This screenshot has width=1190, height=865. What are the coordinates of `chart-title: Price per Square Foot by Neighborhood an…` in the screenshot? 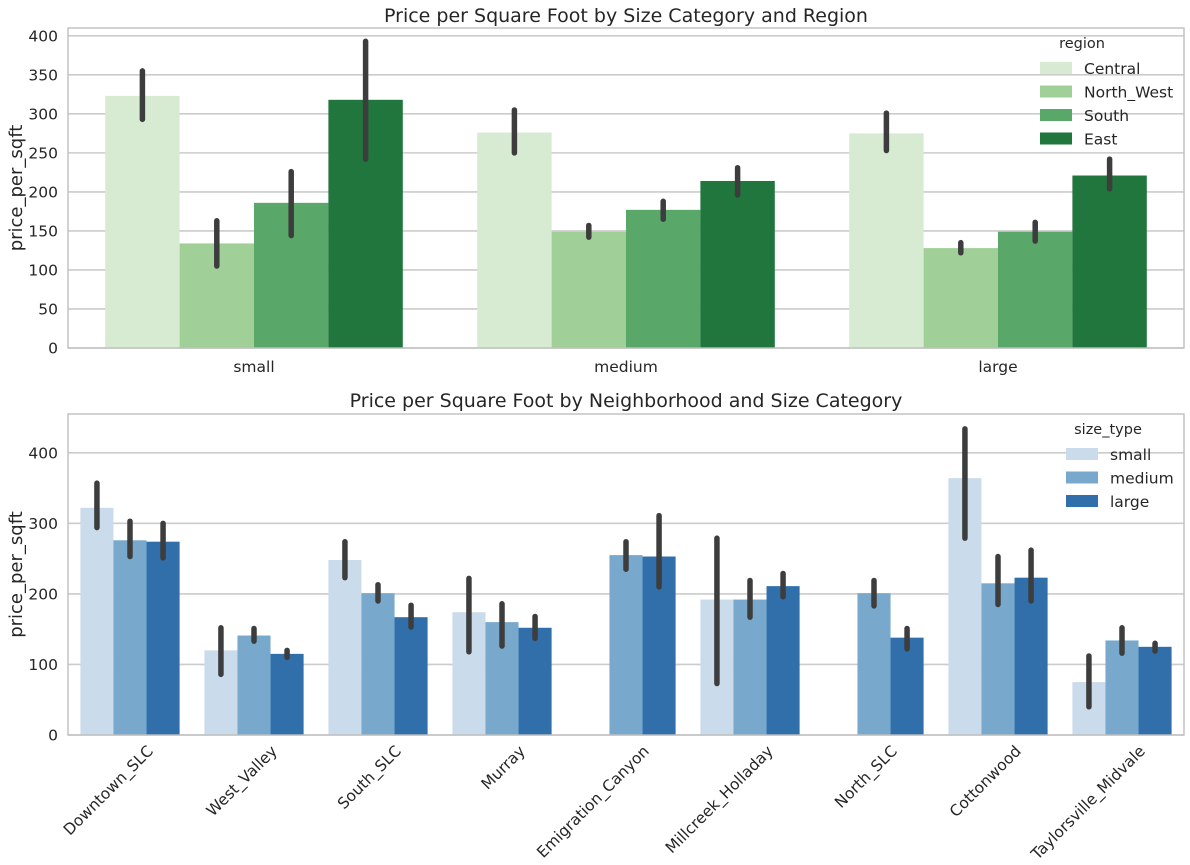 It's located at (626, 401).